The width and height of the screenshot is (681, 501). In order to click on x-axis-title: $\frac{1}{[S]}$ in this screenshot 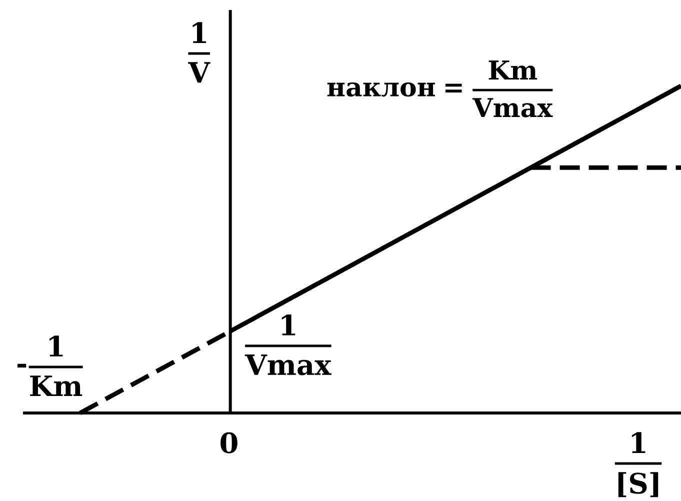, I will do `click(638, 465)`.